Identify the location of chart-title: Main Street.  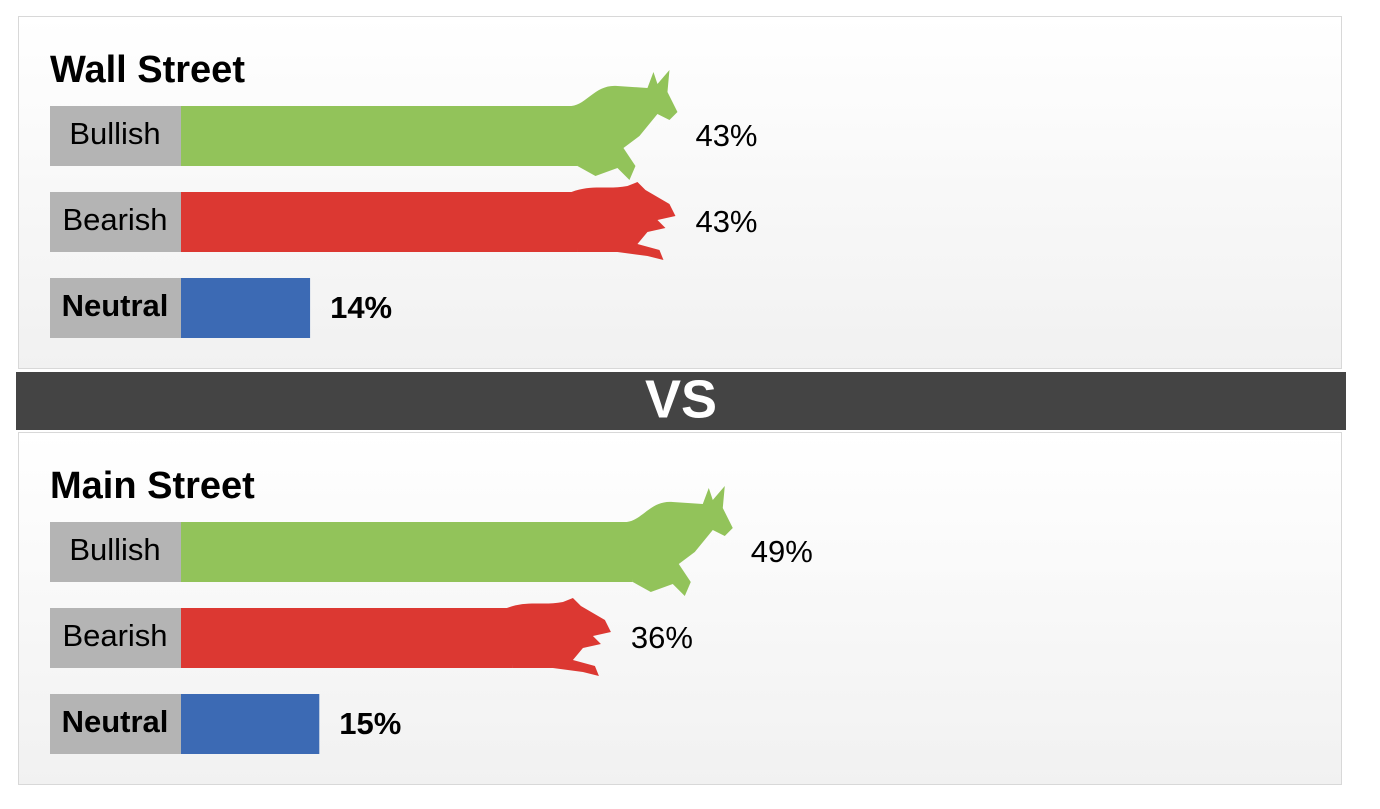
(152, 486).